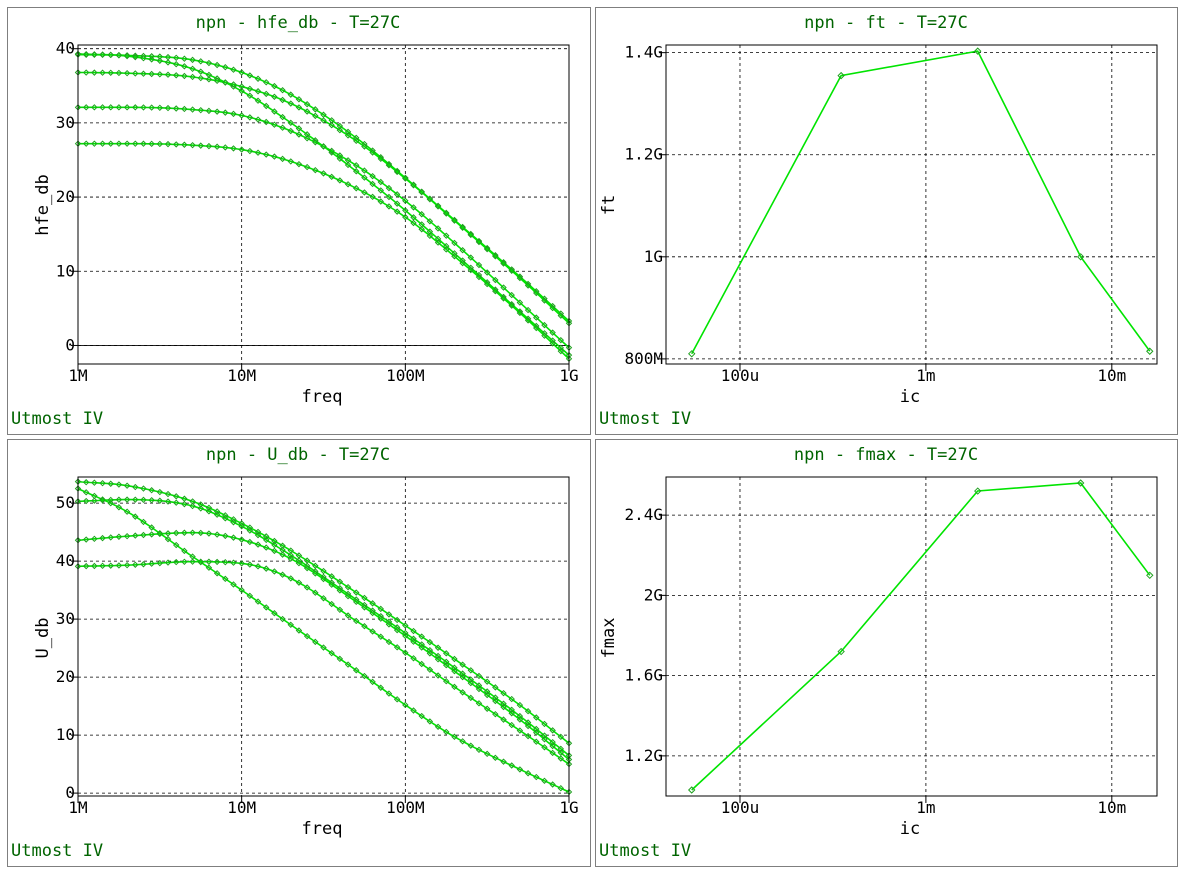  What do you see at coordinates (886, 23) in the screenshot?
I see `chart-title: npn - ft - T=27C` at bounding box center [886, 23].